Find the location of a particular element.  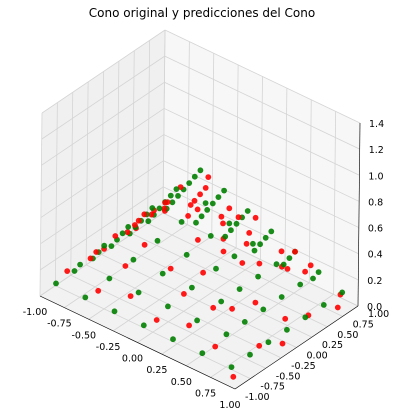

x-axis-line is located at coordinates (137, 342).